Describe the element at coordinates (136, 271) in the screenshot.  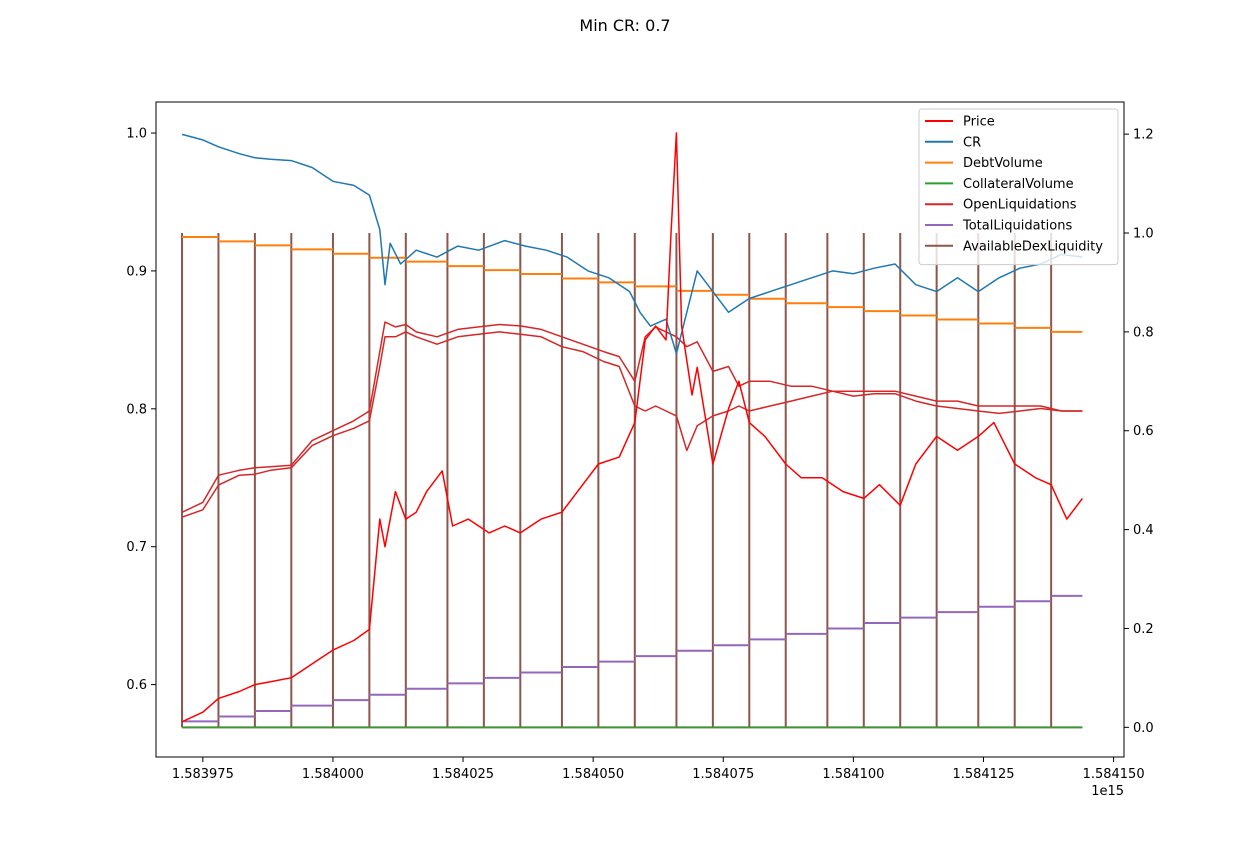
I see `y-left-tick-label: 0.9` at that location.